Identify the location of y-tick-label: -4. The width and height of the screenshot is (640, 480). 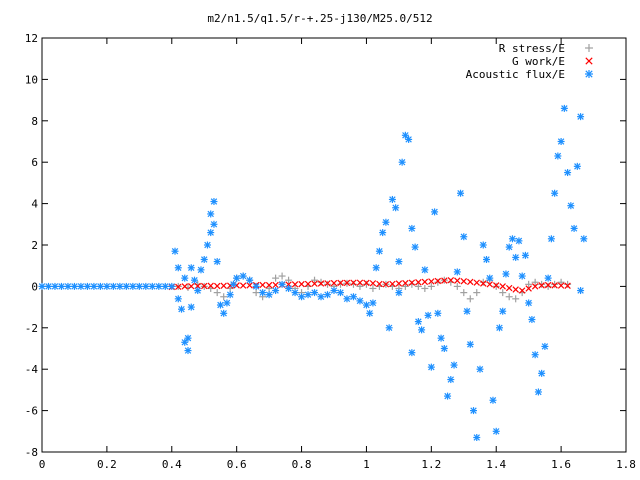
(32, 369).